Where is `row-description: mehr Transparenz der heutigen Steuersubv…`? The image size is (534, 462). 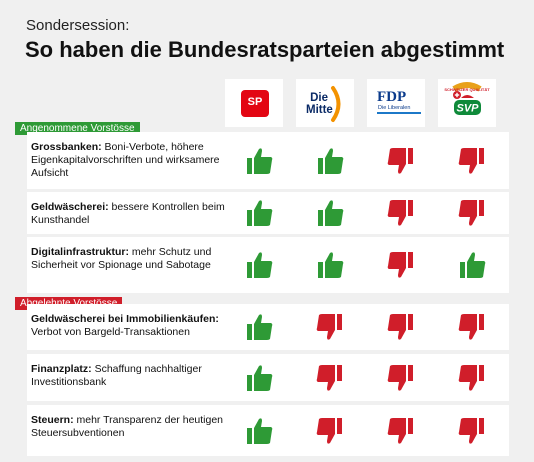 row-description: mehr Transparenz der heutigen Steuersubv… is located at coordinates (127, 426).